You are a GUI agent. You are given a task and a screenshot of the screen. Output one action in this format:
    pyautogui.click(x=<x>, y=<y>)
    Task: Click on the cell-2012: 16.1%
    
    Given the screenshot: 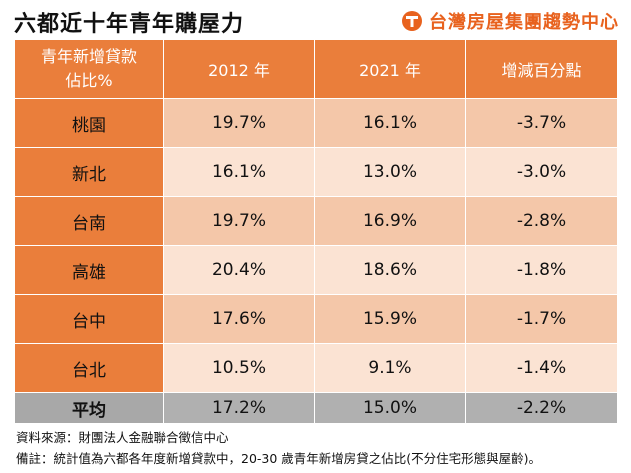 What is the action you would take?
    pyautogui.click(x=239, y=172)
    